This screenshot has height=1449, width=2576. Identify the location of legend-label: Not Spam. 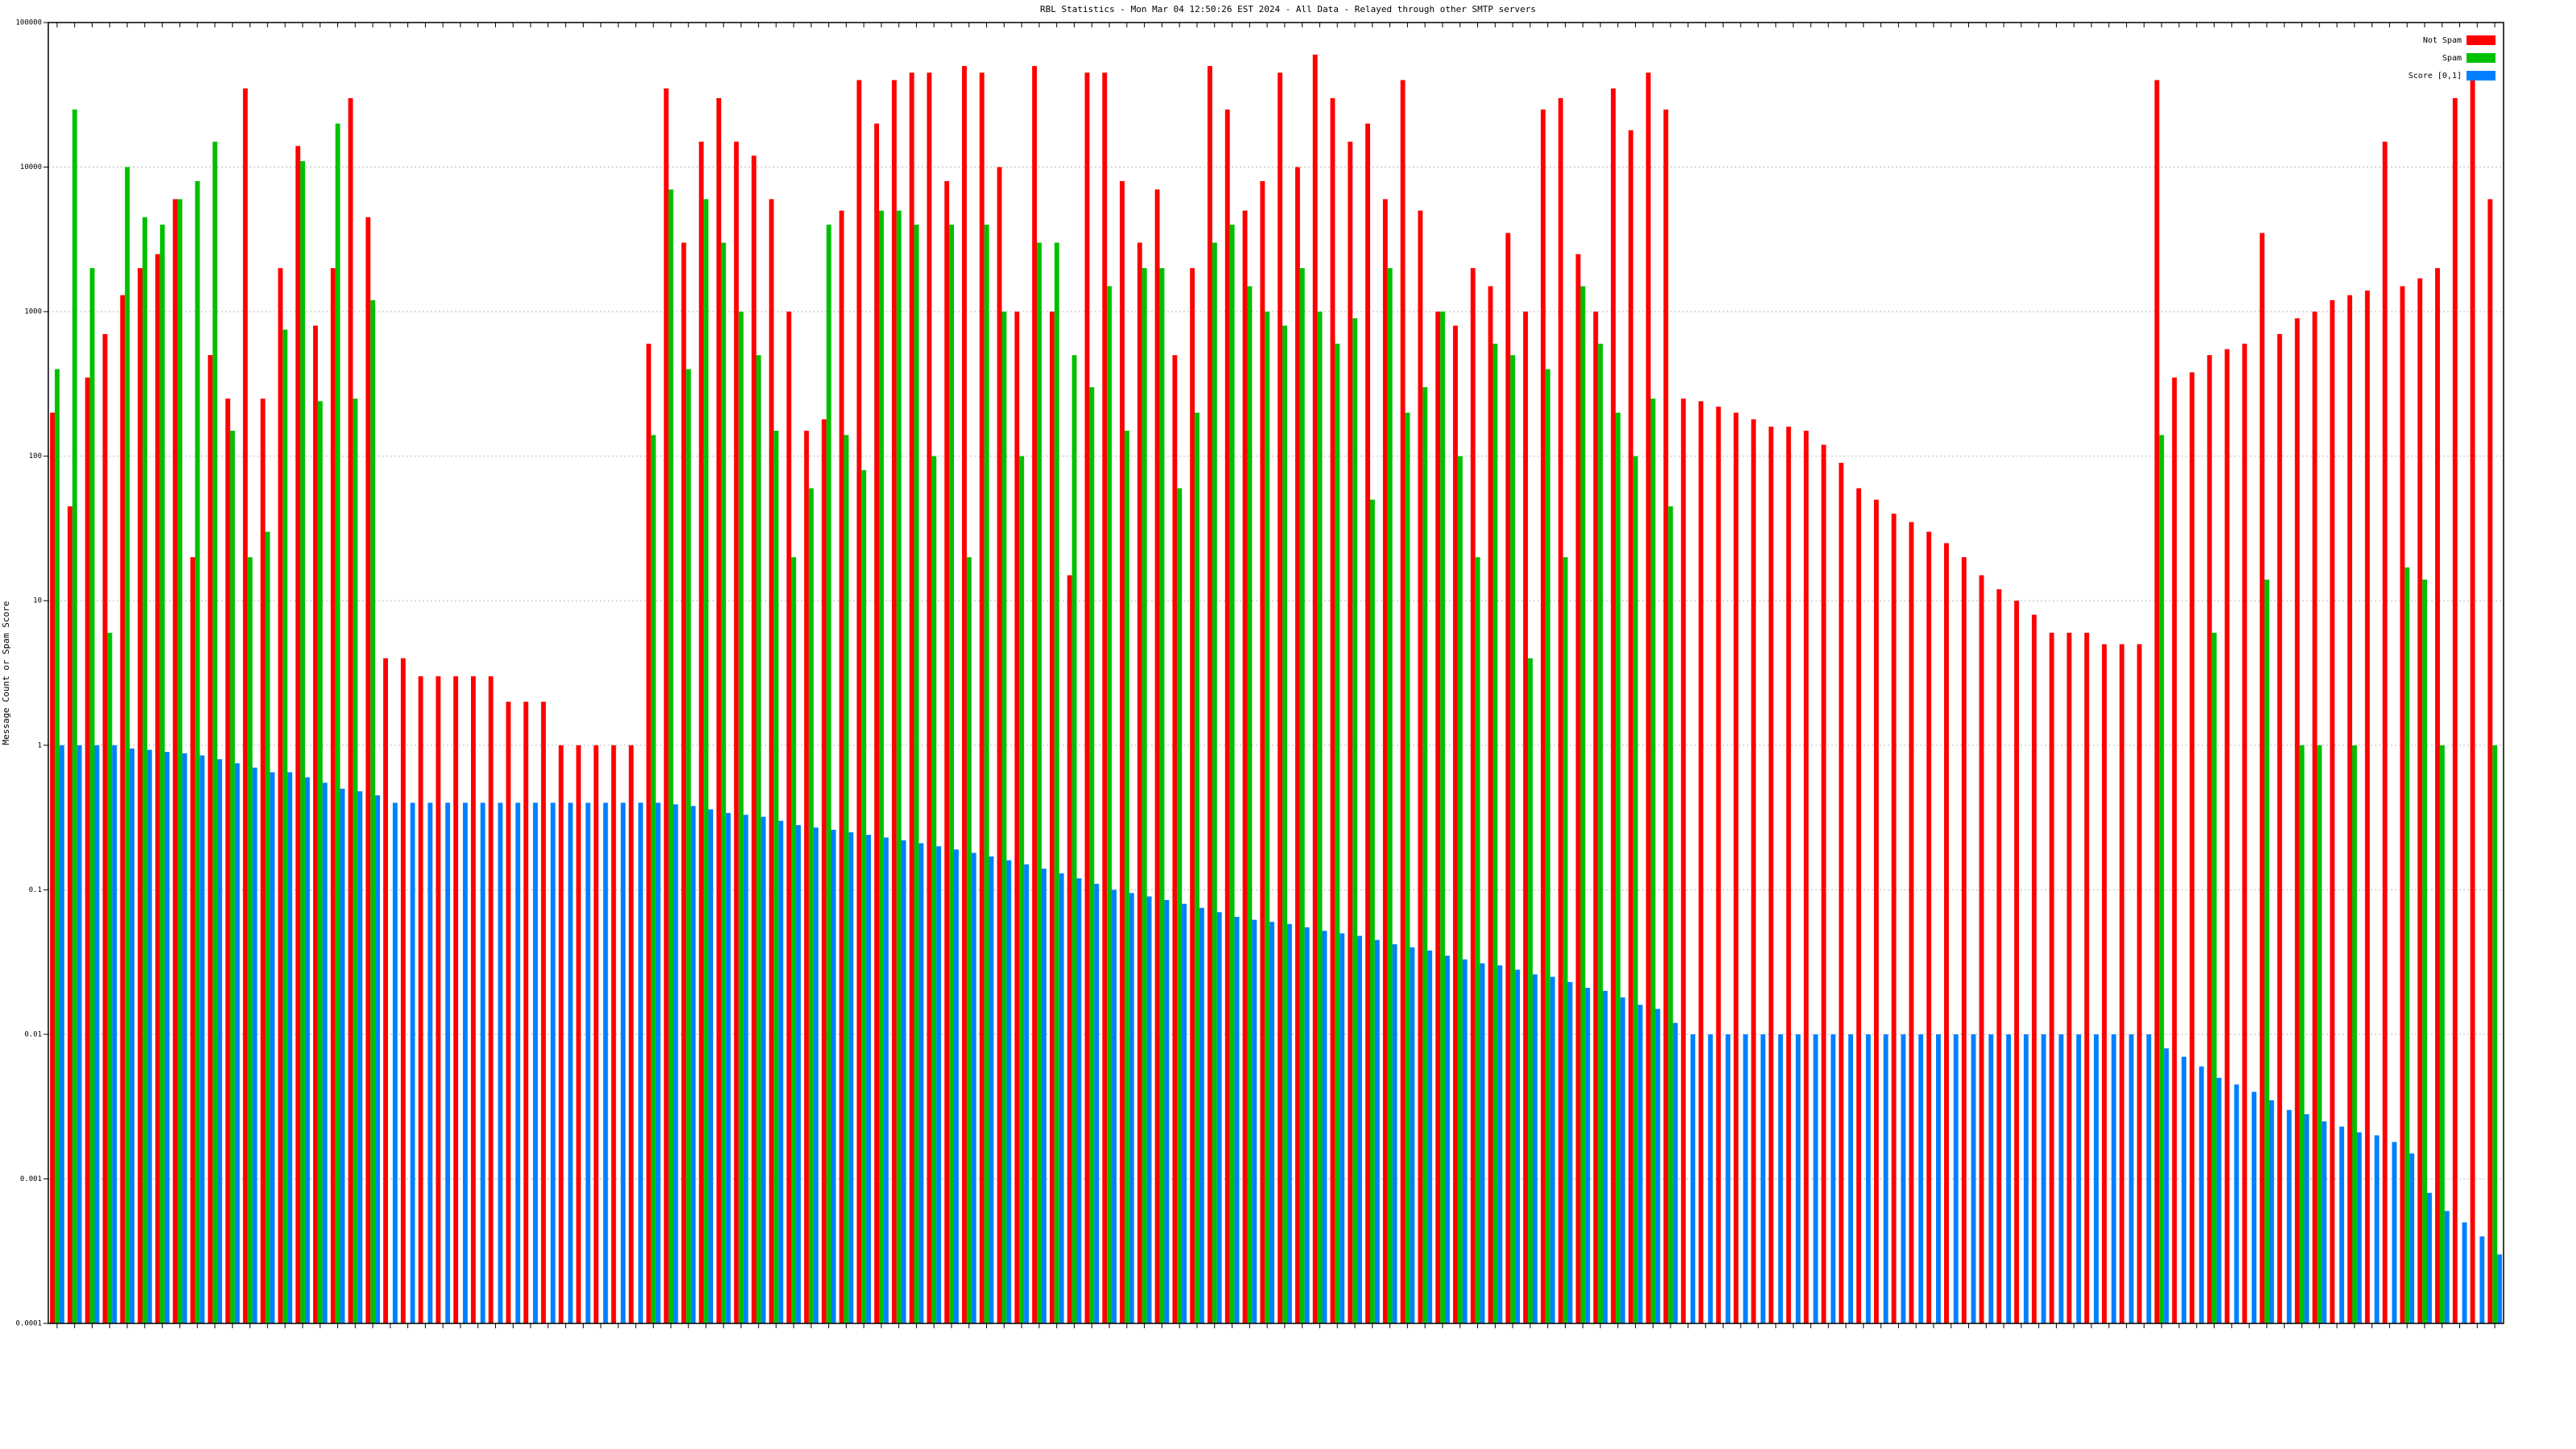
(2442, 40).